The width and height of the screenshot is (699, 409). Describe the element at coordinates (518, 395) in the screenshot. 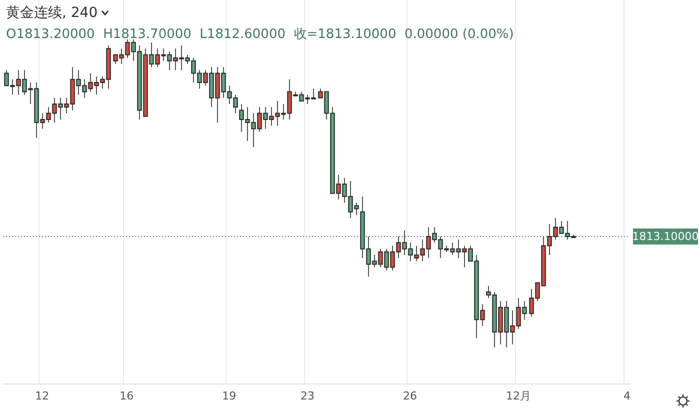

I see `x-tick-label: 12月` at that location.